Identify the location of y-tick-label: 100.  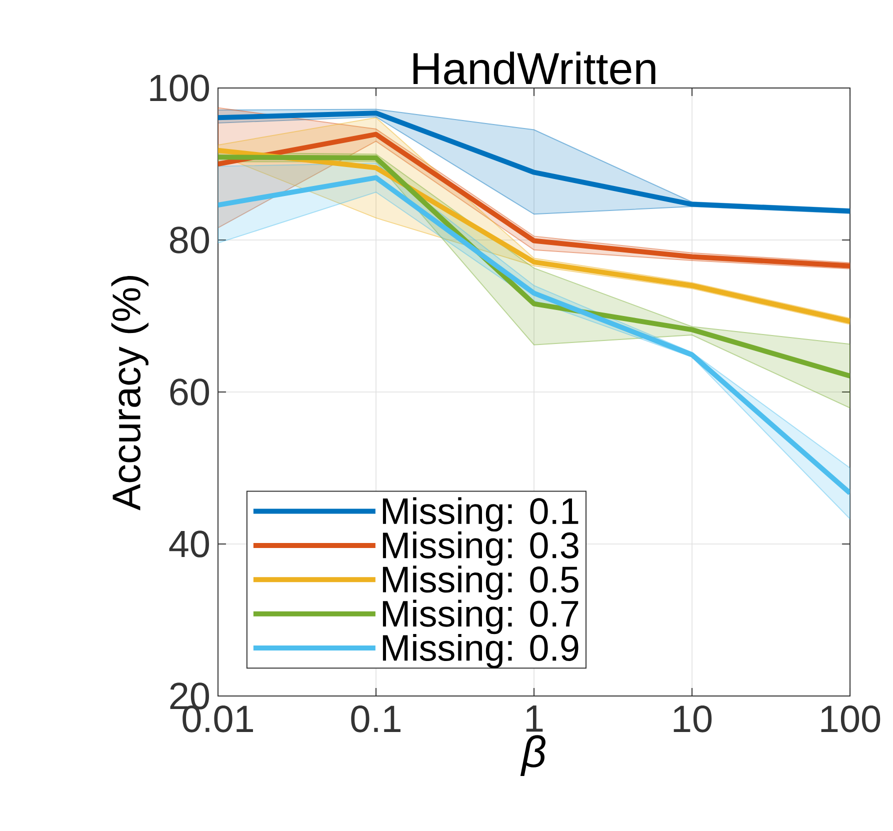
(179, 88).